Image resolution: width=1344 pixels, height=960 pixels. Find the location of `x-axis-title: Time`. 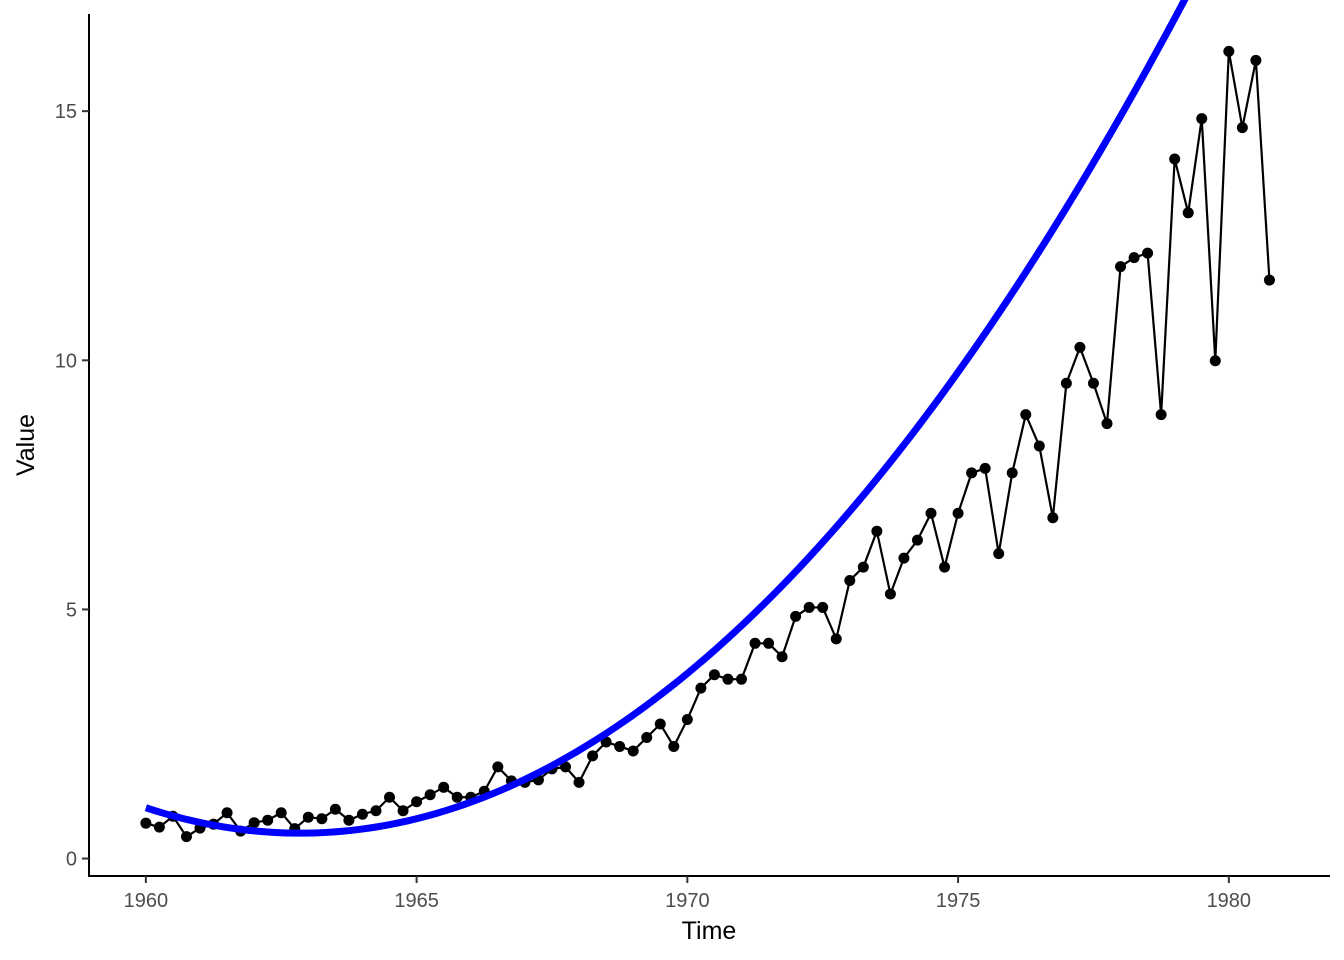

x-axis-title: Time is located at coordinates (709, 931).